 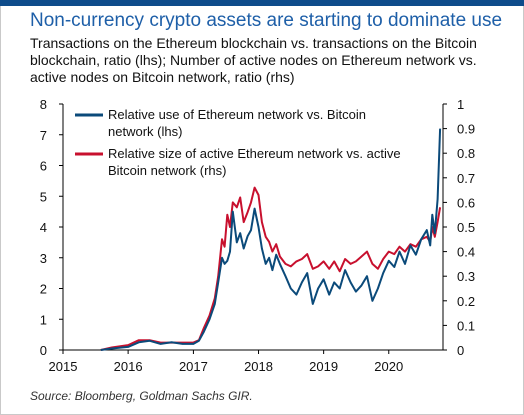 What do you see at coordinates (145, 131) in the screenshot?
I see `legend-label-lhs-line2: network (lhs)` at bounding box center [145, 131].